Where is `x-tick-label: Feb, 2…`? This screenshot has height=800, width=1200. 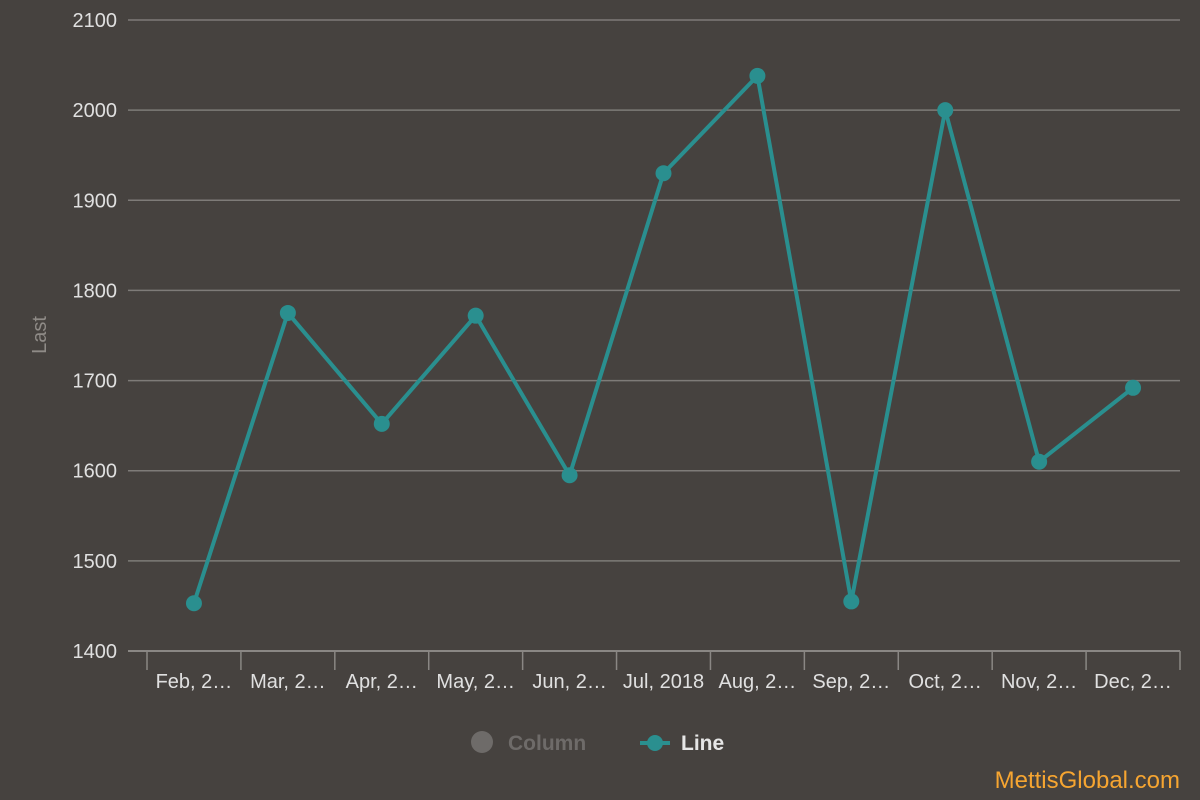
x-tick-label: Feb, 2… is located at coordinates (194, 682).